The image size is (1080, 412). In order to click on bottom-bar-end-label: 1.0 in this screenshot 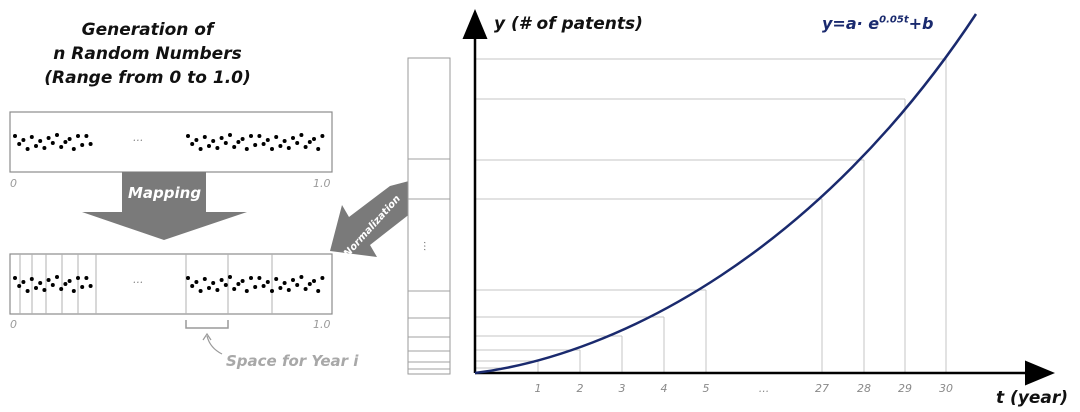, I will do `click(322, 324)`.